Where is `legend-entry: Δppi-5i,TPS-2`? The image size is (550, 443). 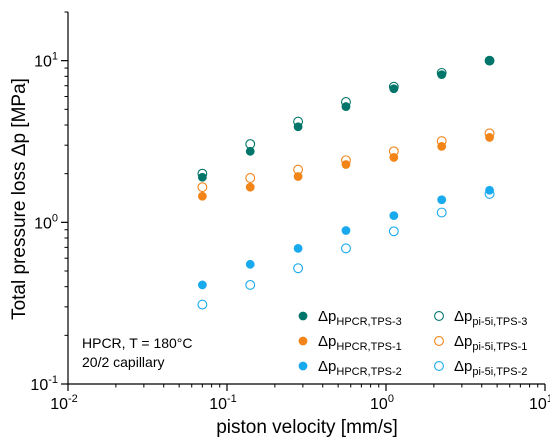 legend-entry: Δppi-5i,TPS-2 is located at coordinates (490, 368).